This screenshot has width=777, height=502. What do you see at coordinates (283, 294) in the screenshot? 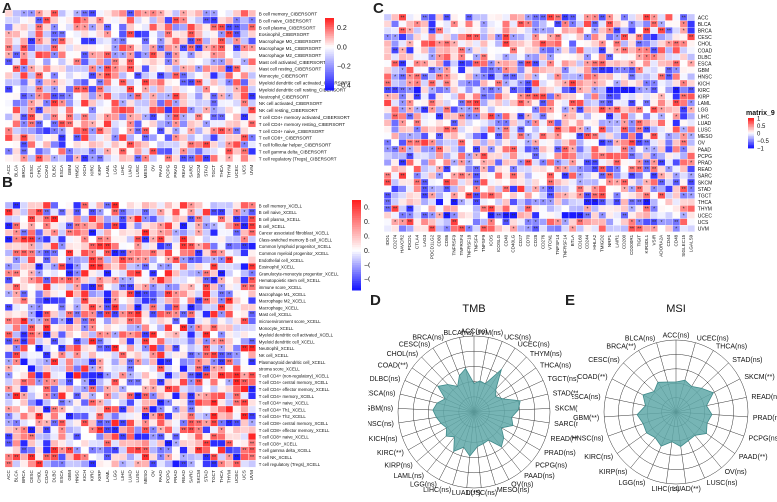
I see `row-label: Macrophage M1_XCELL` at bounding box center [283, 294].